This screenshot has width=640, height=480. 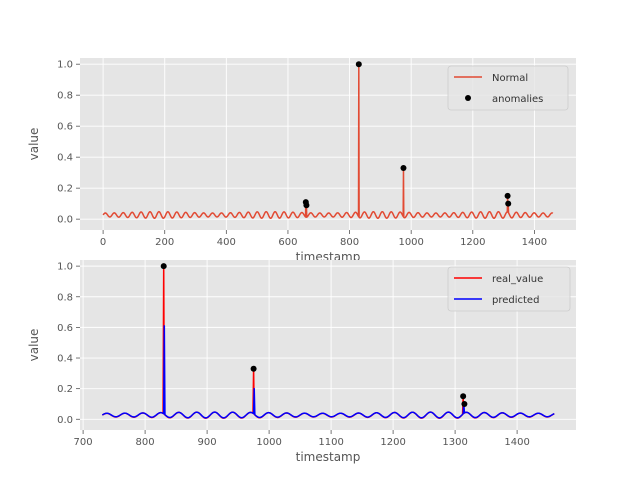 What do you see at coordinates (510, 78) in the screenshot?
I see `legend-label: Normal` at bounding box center [510, 78].